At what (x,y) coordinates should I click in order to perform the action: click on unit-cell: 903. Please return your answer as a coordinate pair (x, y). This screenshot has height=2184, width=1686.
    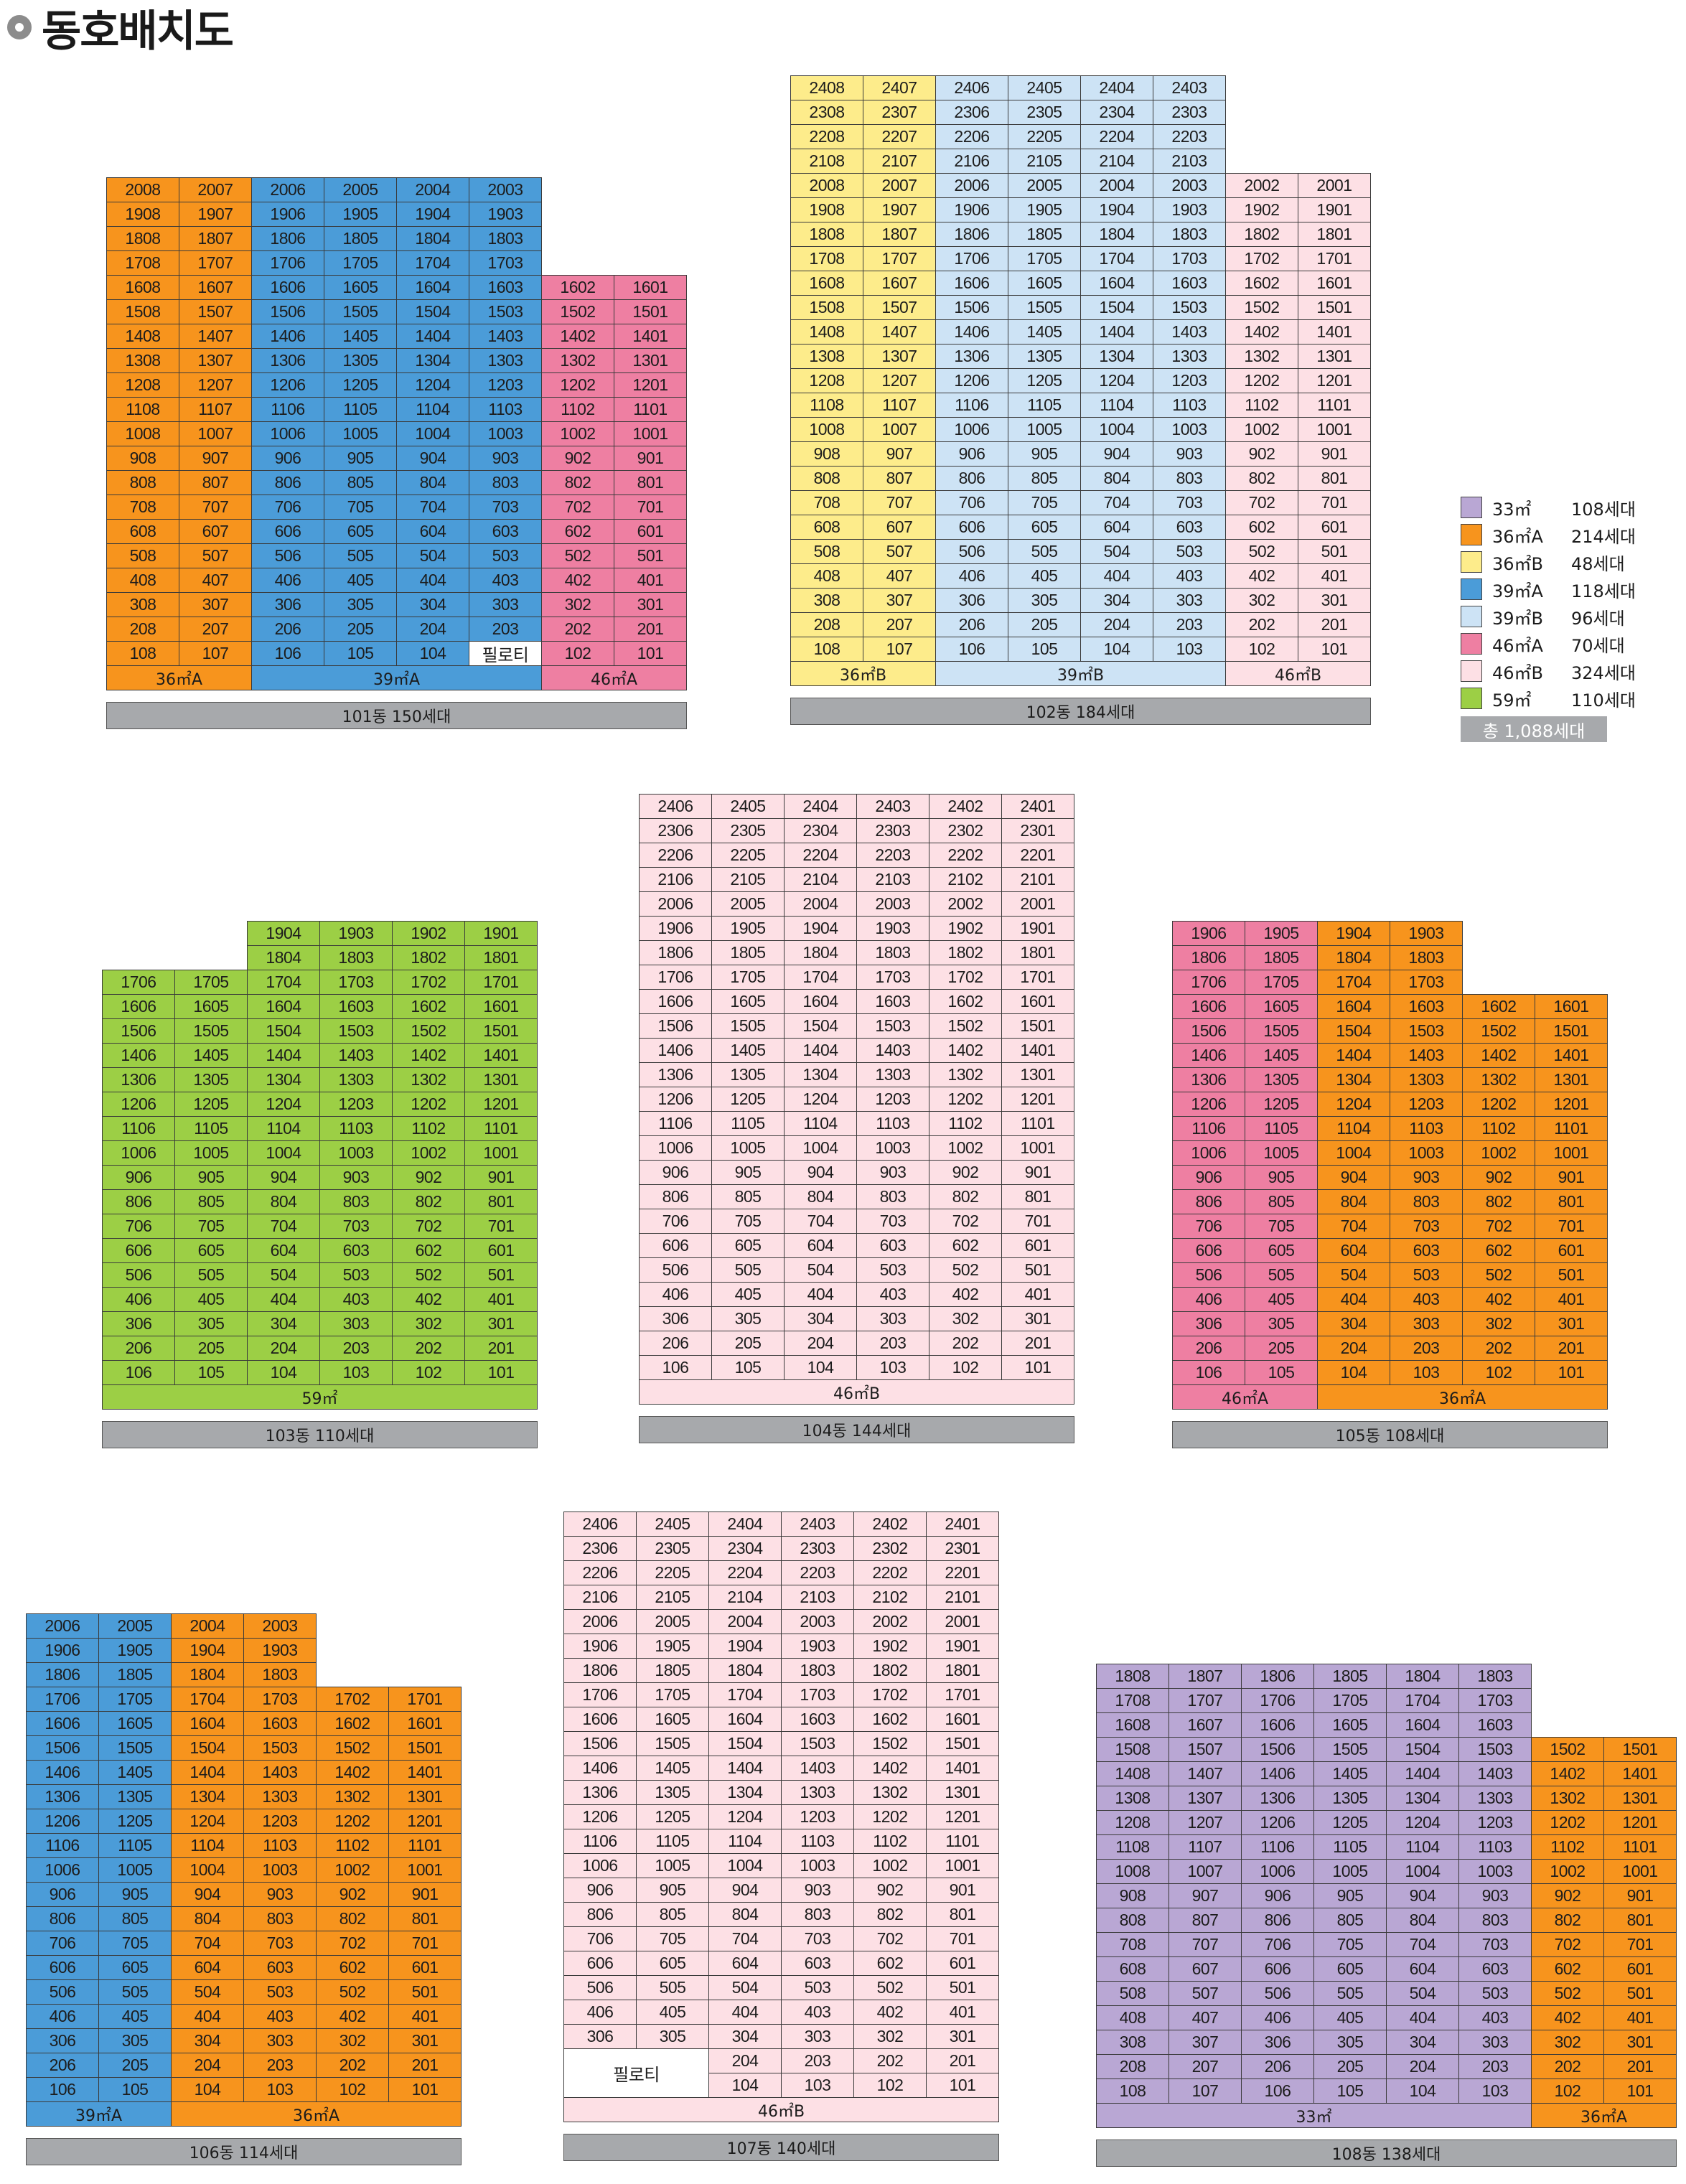
    Looking at the image, I should click on (356, 1177).